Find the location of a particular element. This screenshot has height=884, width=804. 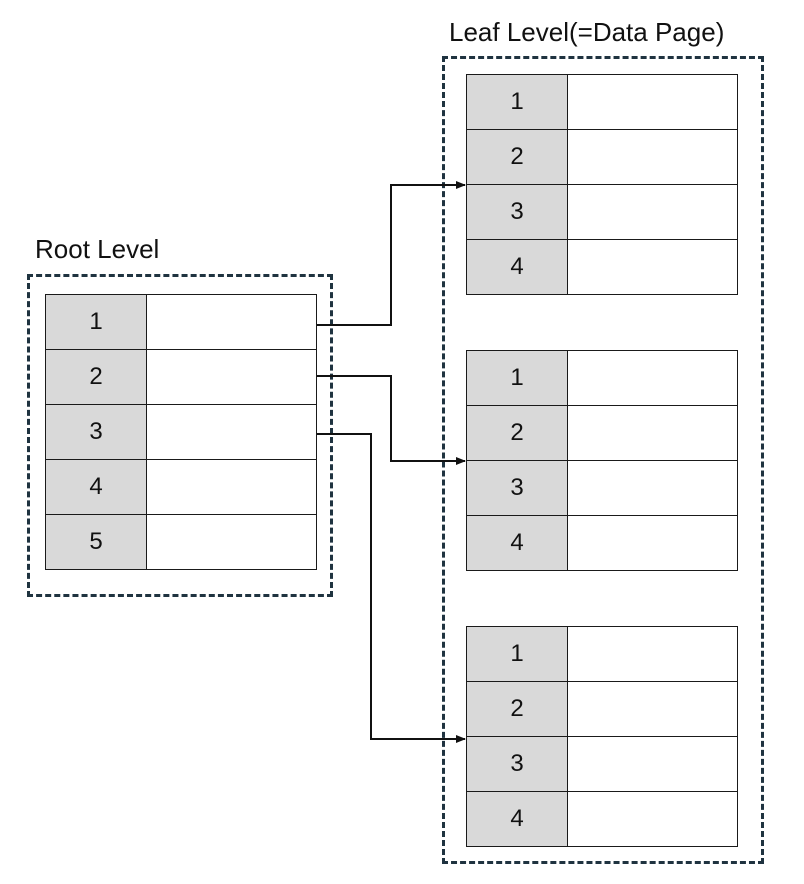

leaf-page-1-table: 1 2 3 4 is located at coordinates (602, 184).